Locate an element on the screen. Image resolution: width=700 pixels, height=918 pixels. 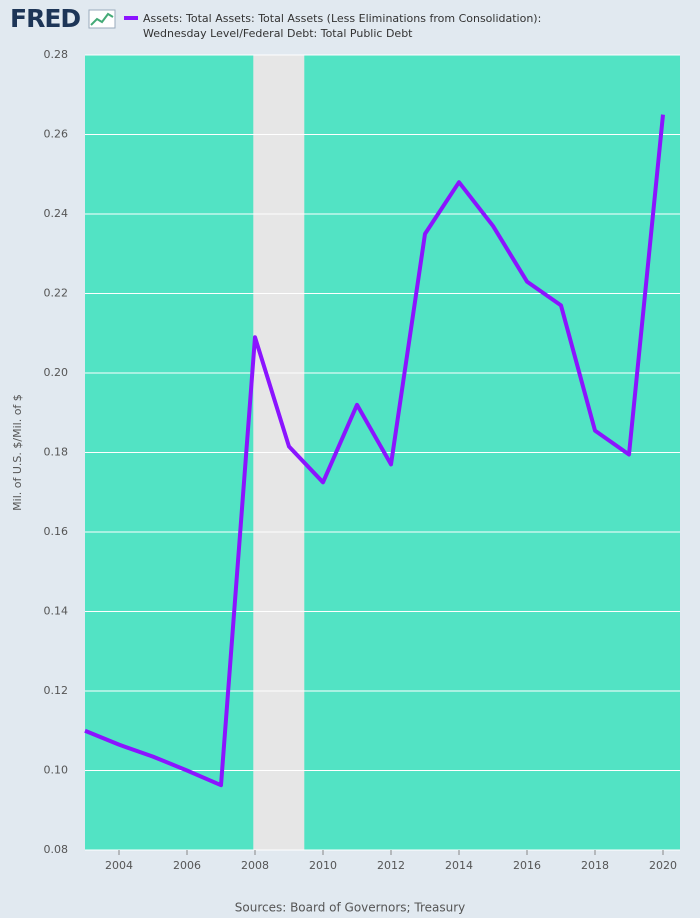
y-tick-label: 0.22 is located at coordinates (56, 293).